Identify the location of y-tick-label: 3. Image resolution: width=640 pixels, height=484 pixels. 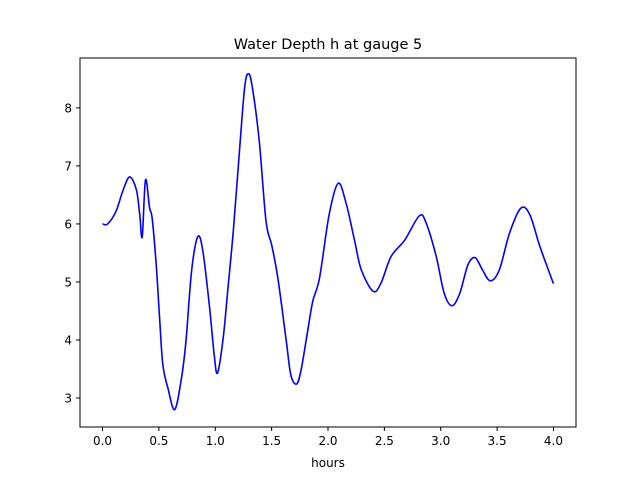
(68, 398).